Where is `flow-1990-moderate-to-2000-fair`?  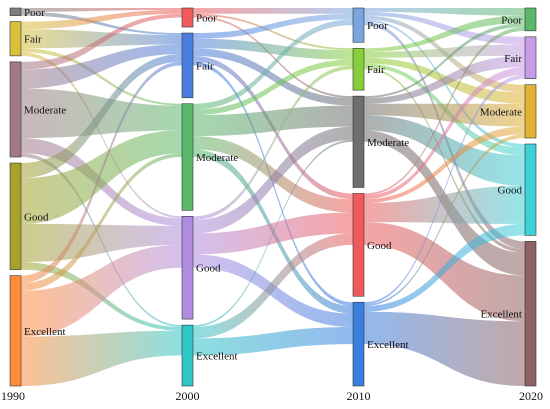
flow-1990-moderate-to-2000-fair is located at coordinates (101, 66).